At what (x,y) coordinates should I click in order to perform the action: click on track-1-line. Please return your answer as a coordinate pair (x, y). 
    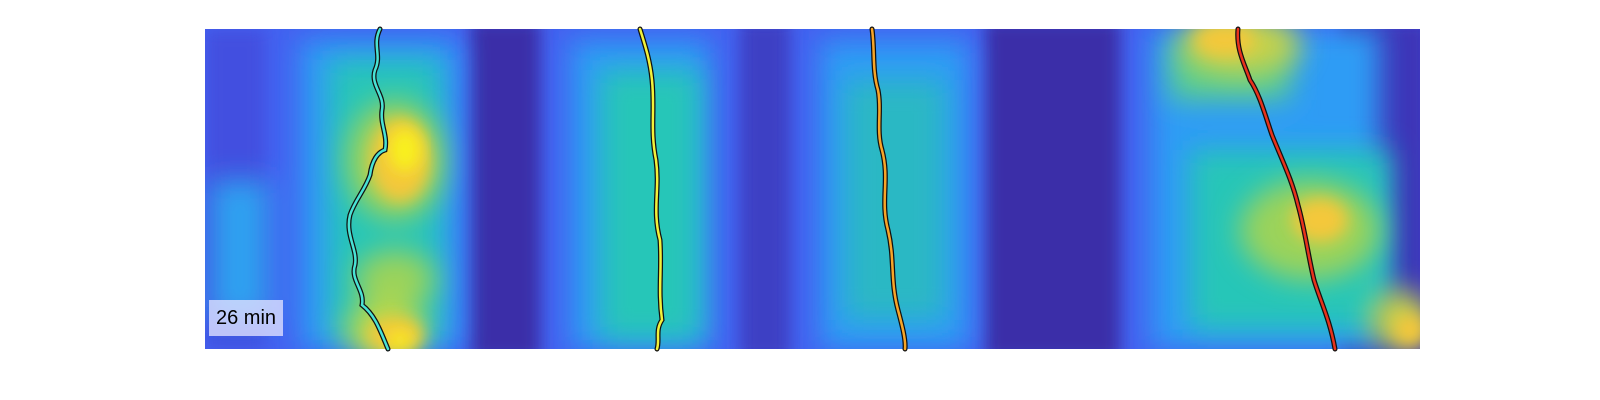
    Looking at the image, I should click on (368, 189).